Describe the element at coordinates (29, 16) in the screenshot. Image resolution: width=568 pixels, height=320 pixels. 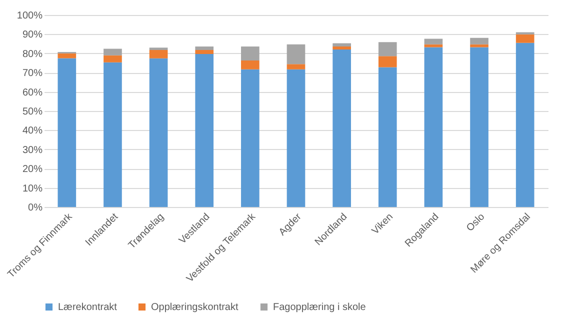
I see `y-tick-label: 100%` at that location.